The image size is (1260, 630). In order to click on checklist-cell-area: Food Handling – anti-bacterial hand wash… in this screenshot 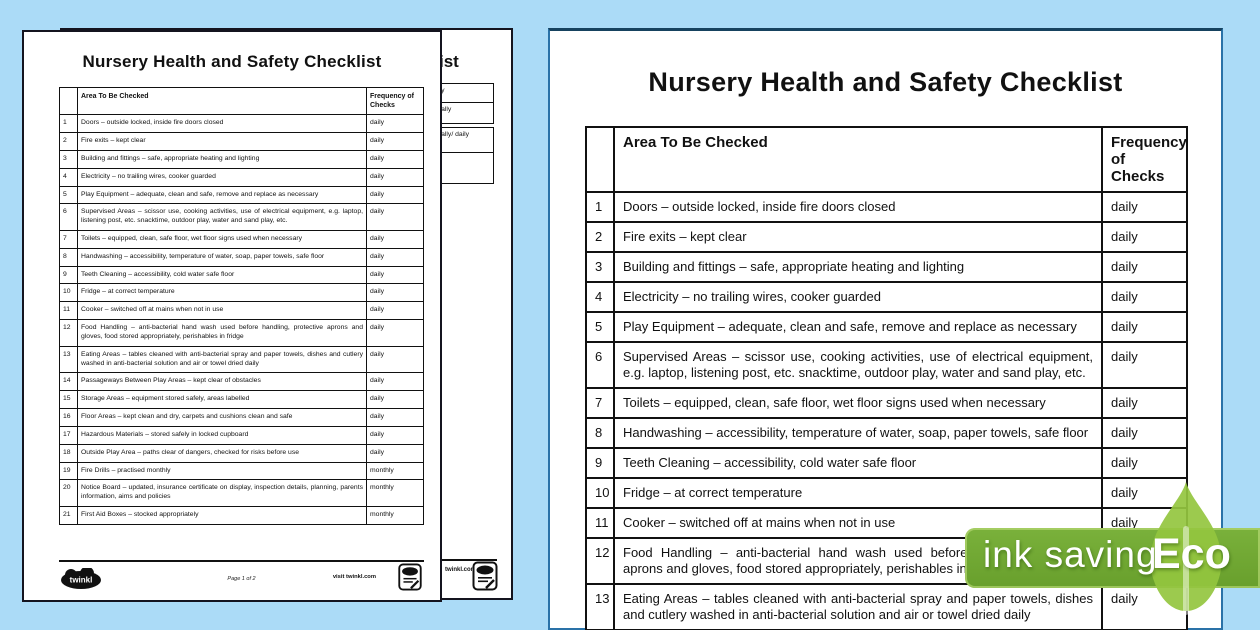, I will do `click(222, 333)`.